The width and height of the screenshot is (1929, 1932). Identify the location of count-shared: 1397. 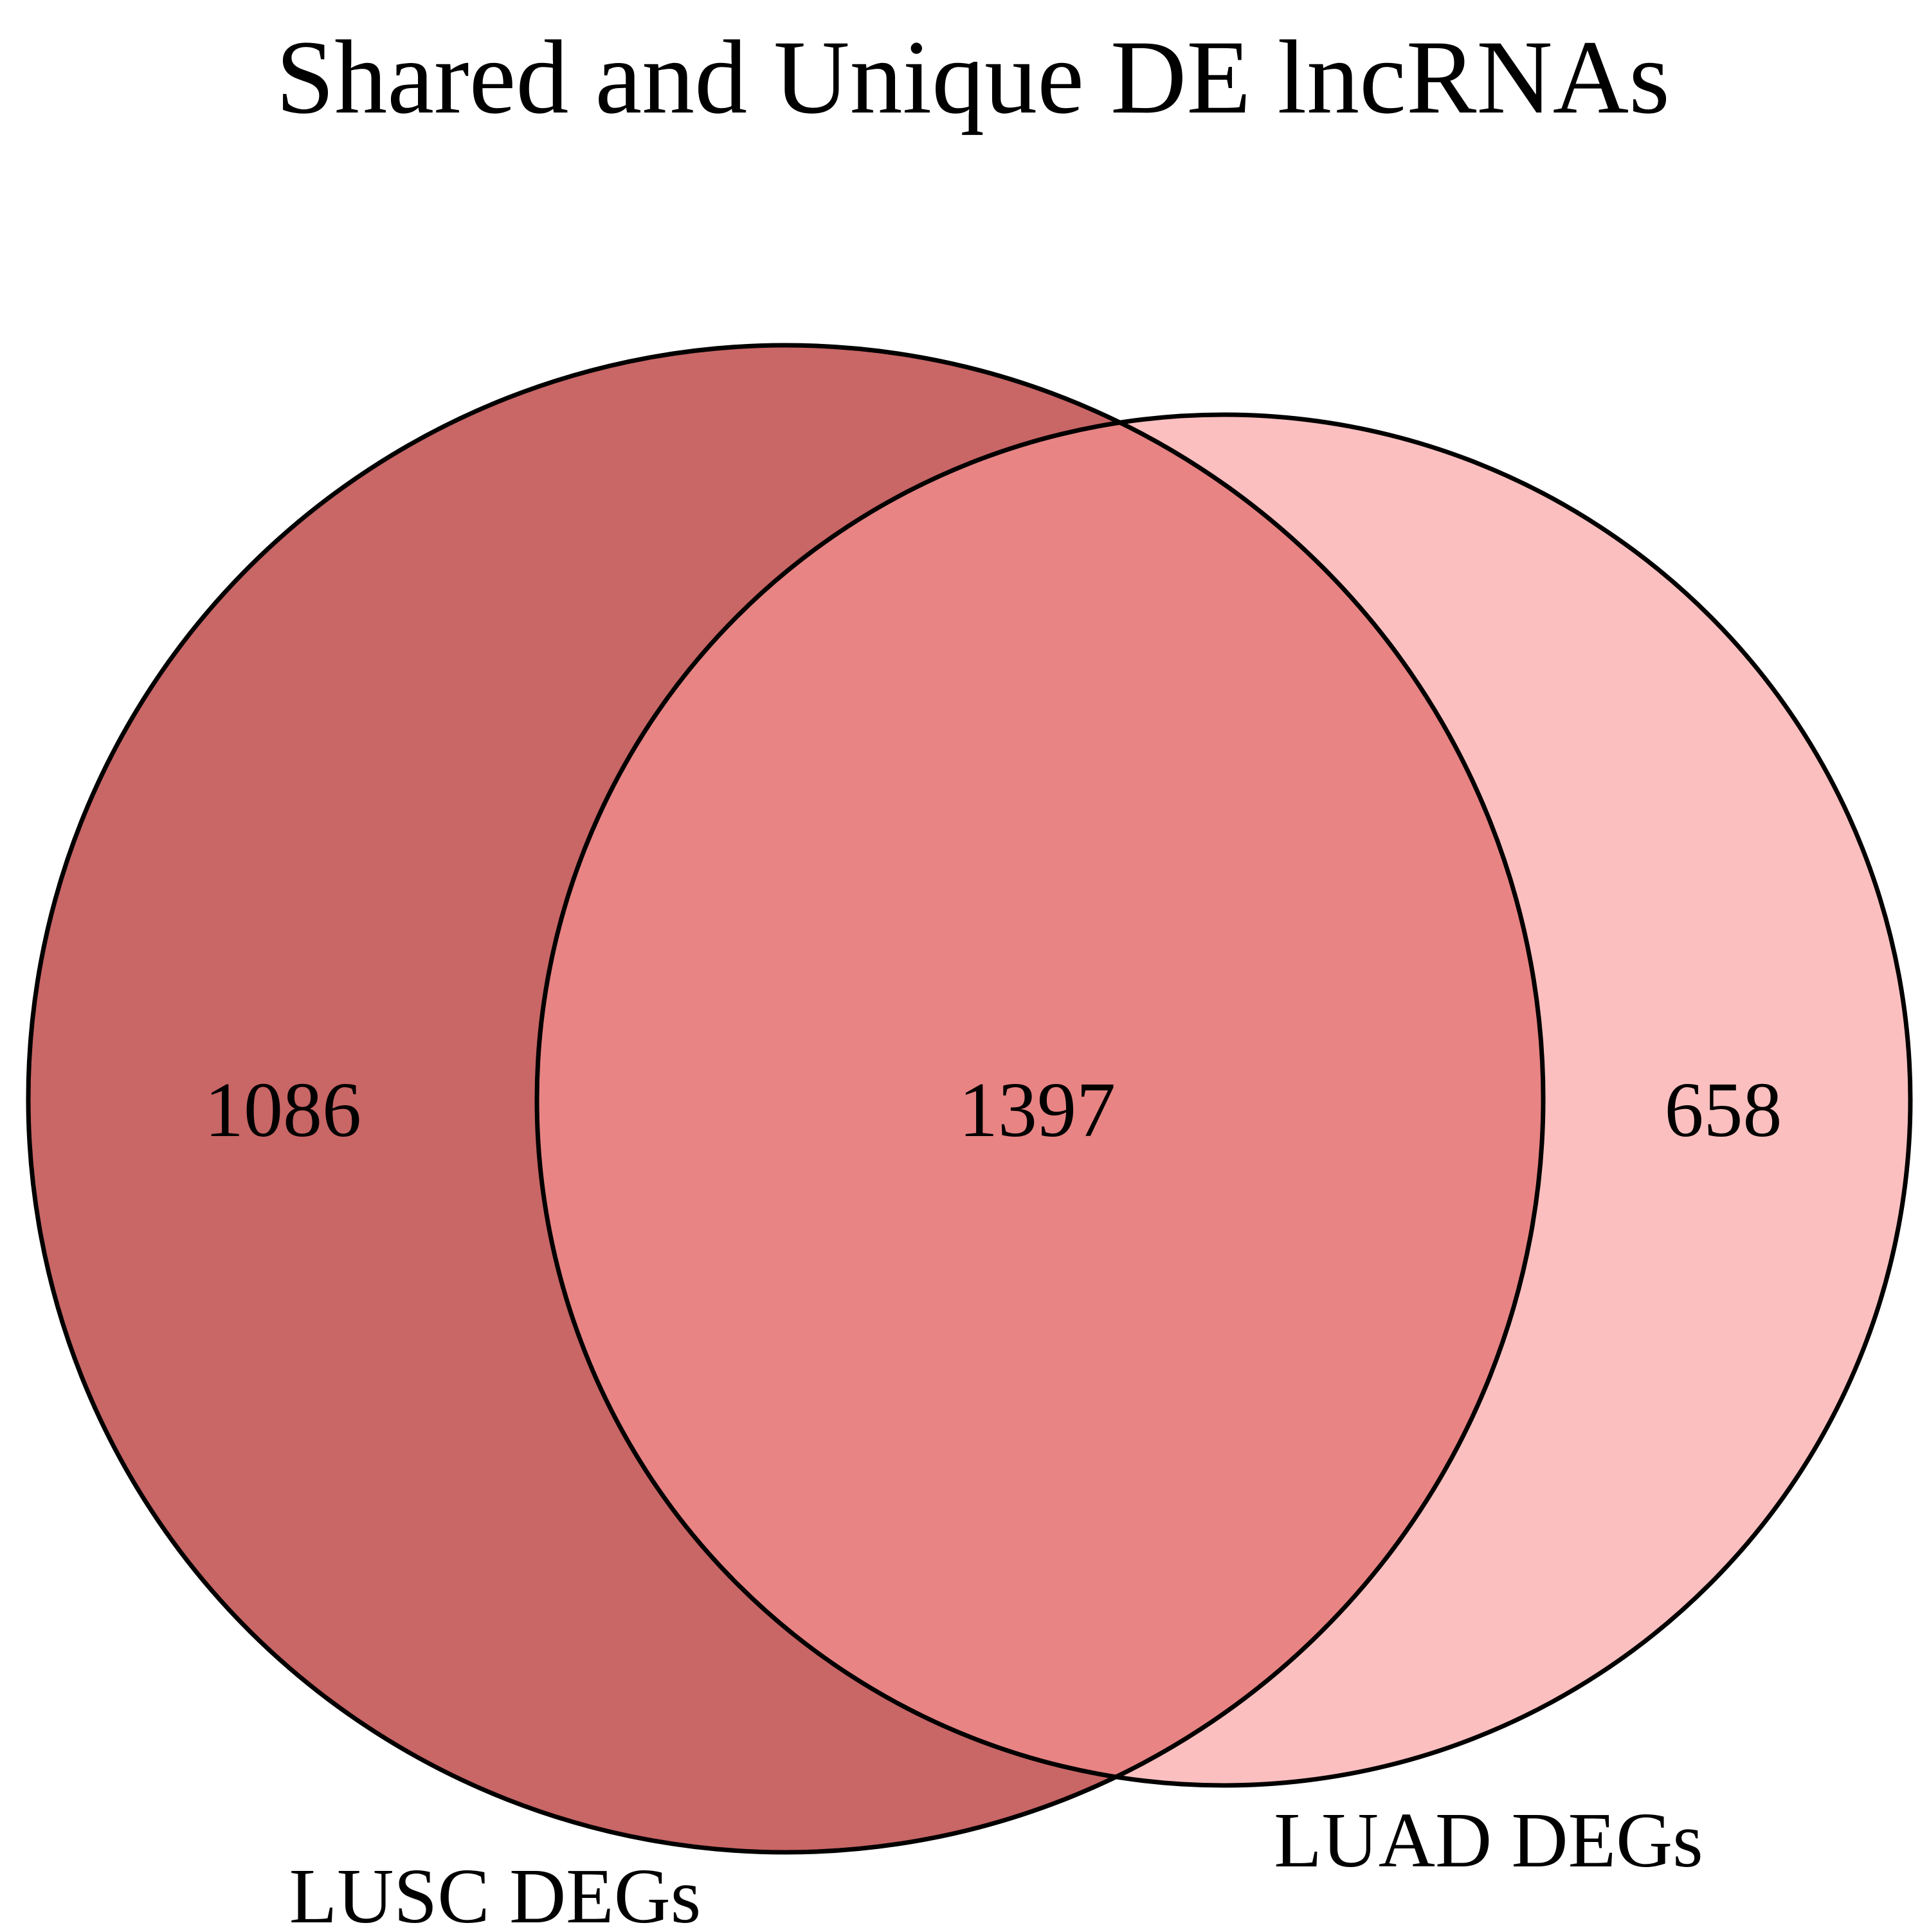
(1037, 1110).